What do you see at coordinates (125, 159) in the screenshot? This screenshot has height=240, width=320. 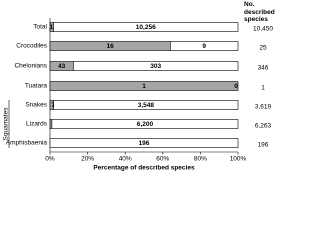 I see `x-tick-label: 40%` at bounding box center [125, 159].